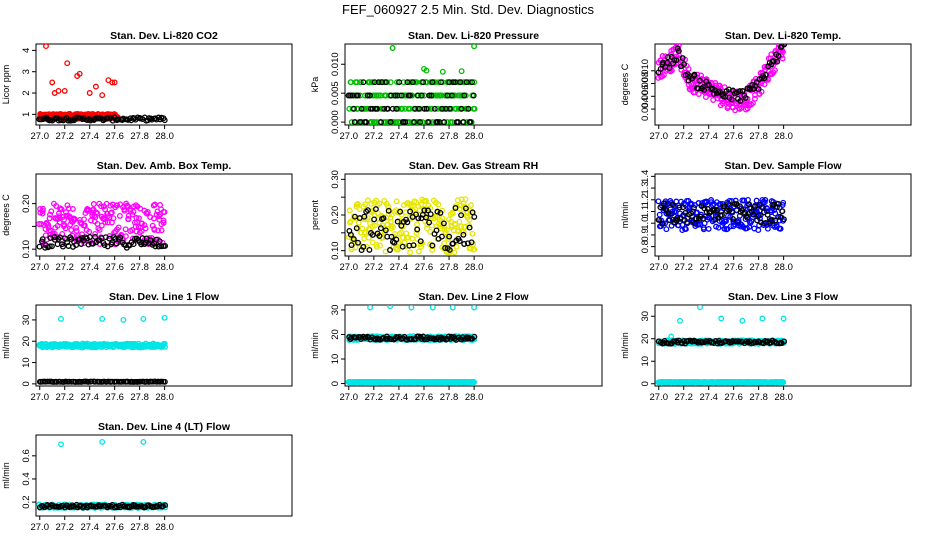 The image size is (936, 540). What do you see at coordinates (645, 383) in the screenshot?
I see `y-tick-label: 0` at bounding box center [645, 383].